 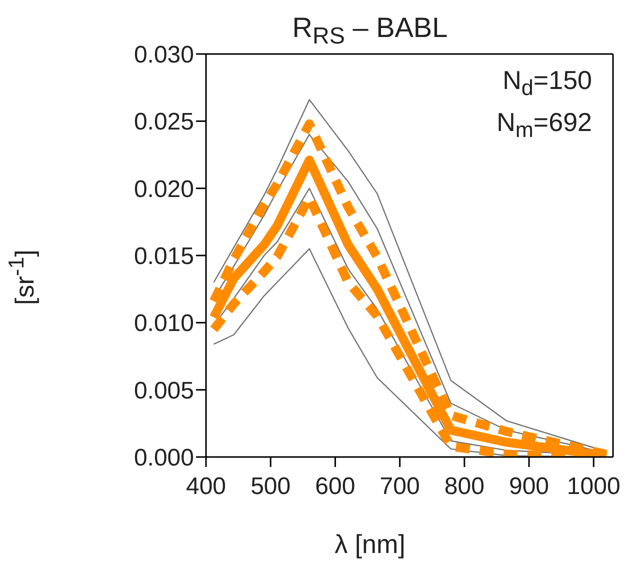 What do you see at coordinates (370, 544) in the screenshot?
I see `x-axis-title: λ [nm]` at bounding box center [370, 544].